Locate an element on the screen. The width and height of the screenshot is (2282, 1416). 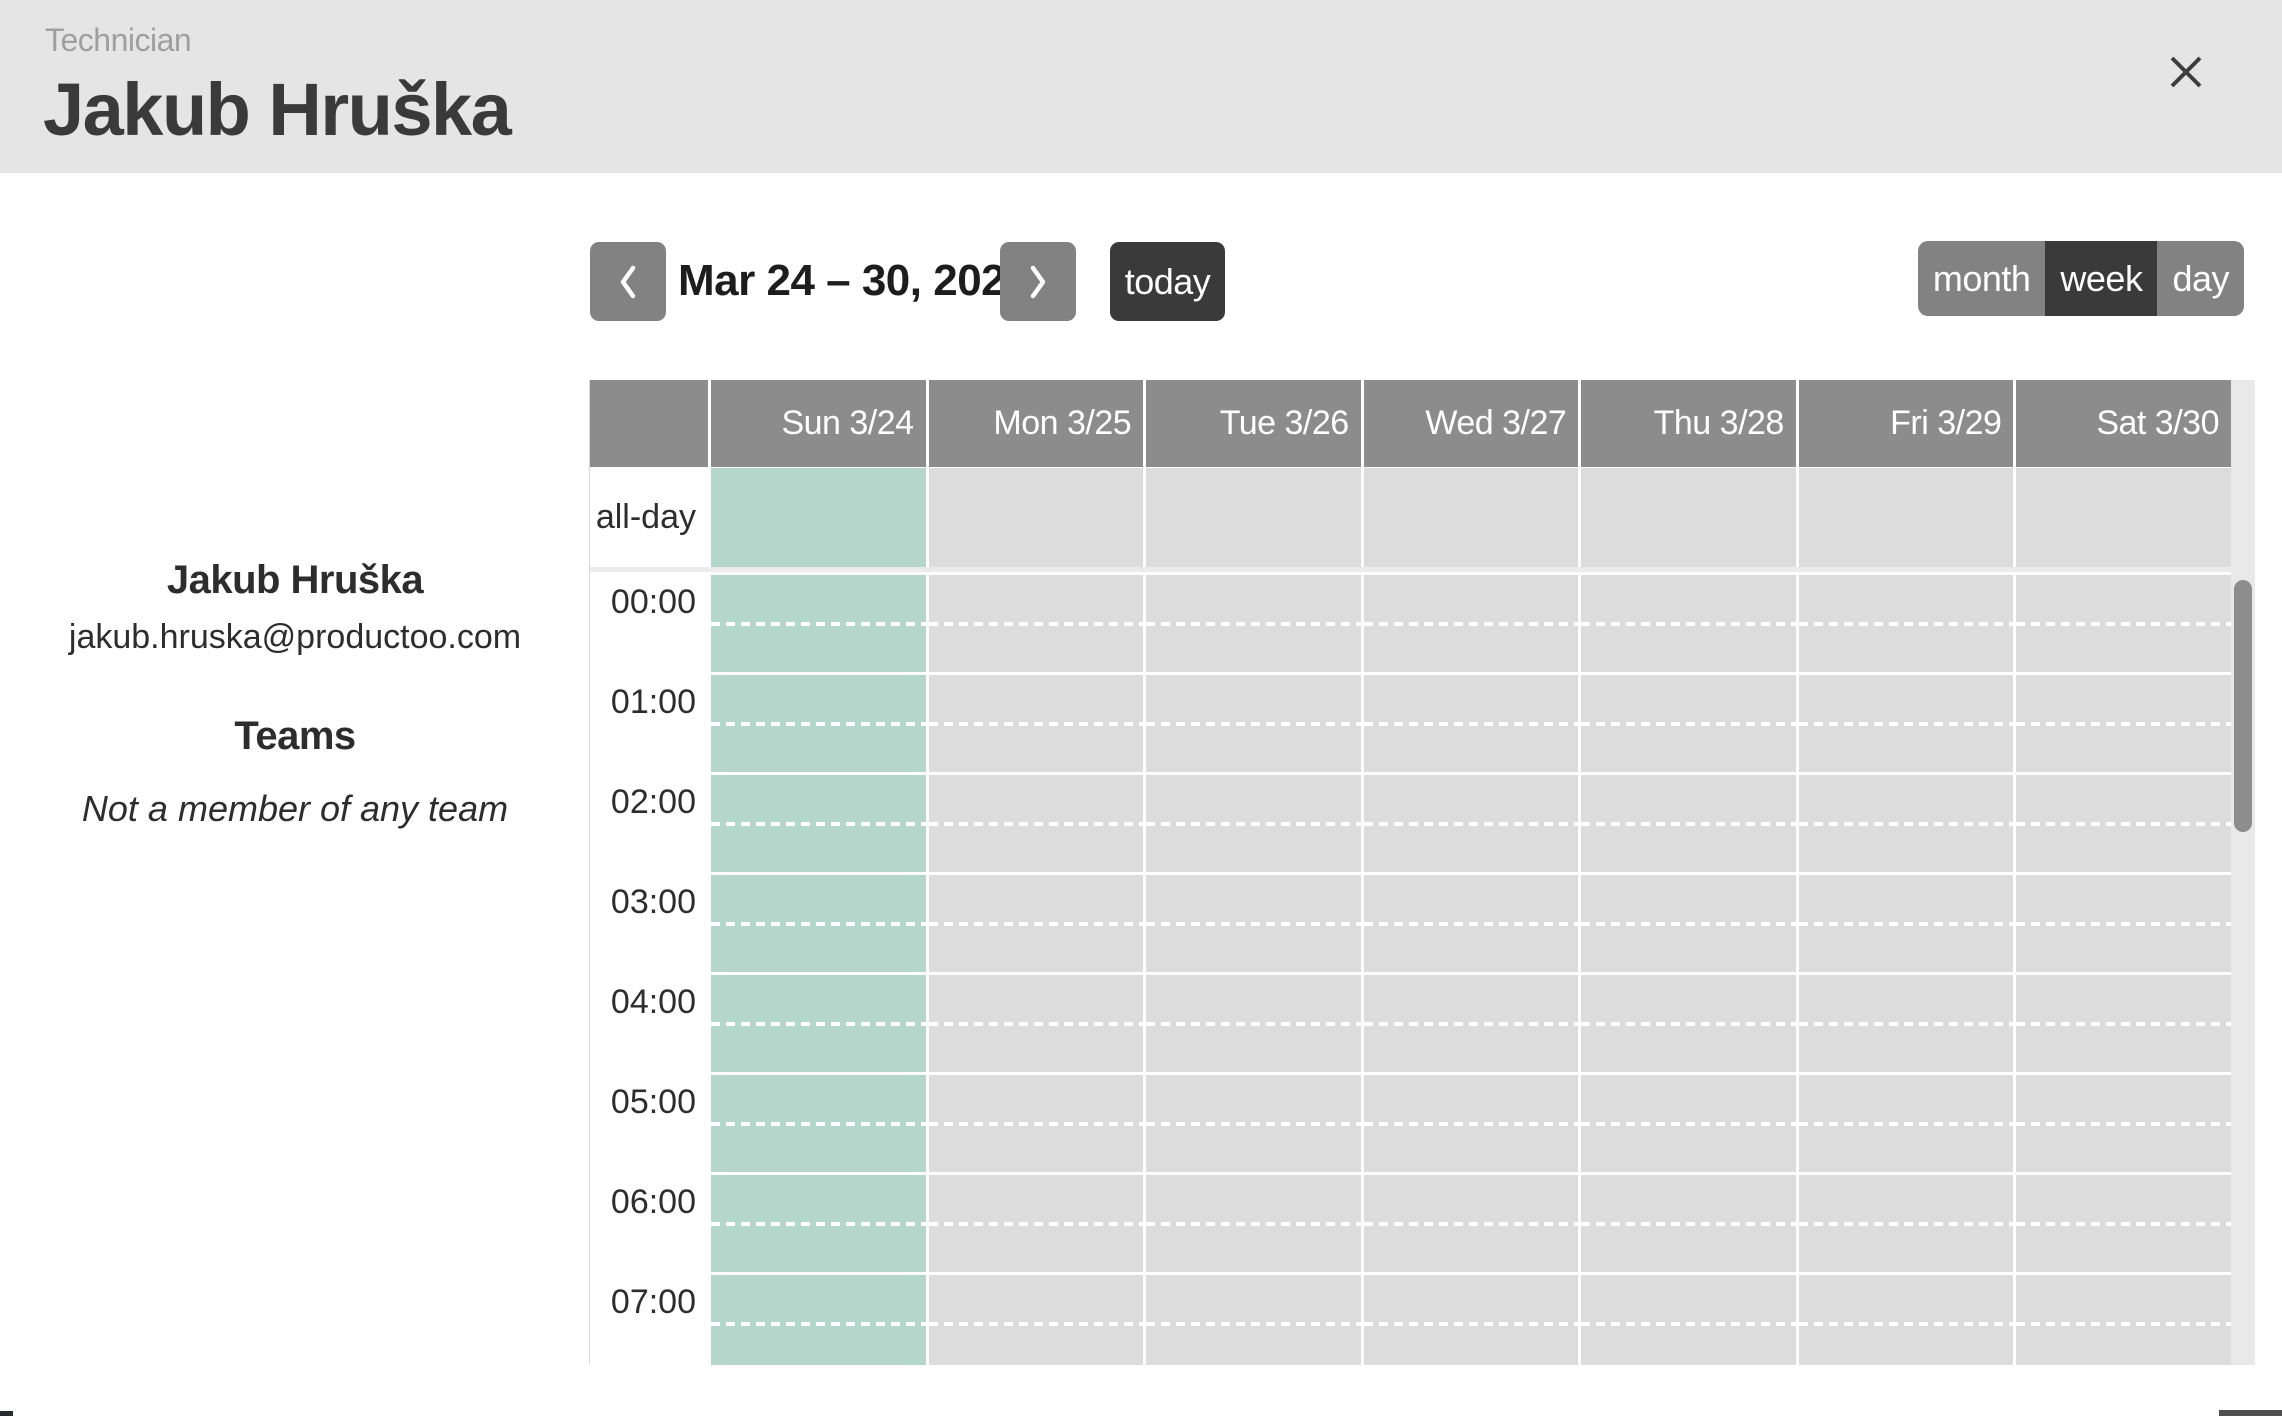
hour-label: 01:00 is located at coordinates (649, 723).